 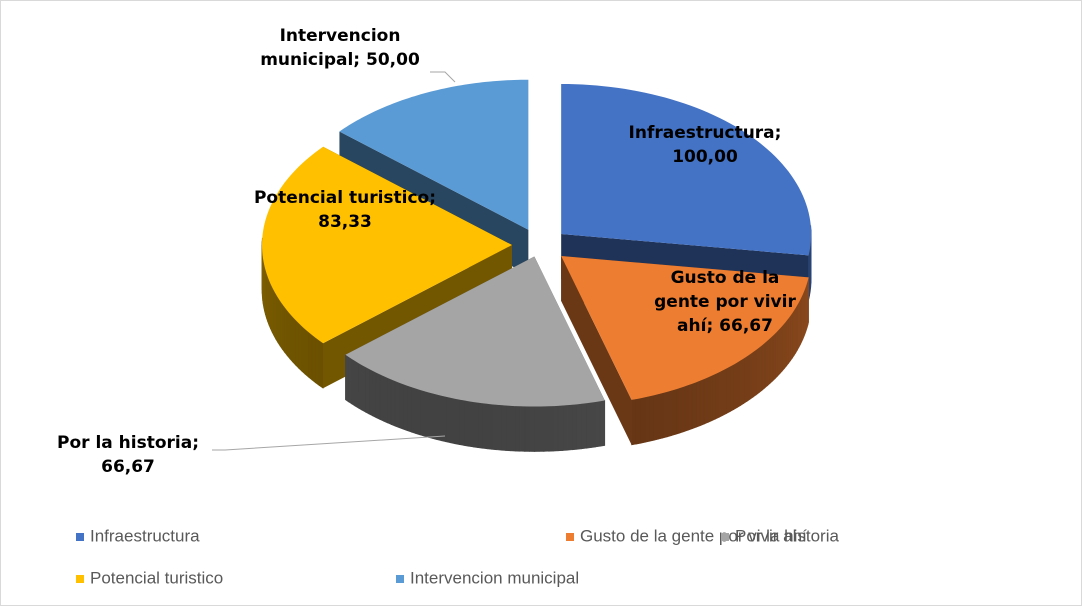 What do you see at coordinates (156, 577) in the screenshot?
I see `legend-label: Potencial turistico` at bounding box center [156, 577].